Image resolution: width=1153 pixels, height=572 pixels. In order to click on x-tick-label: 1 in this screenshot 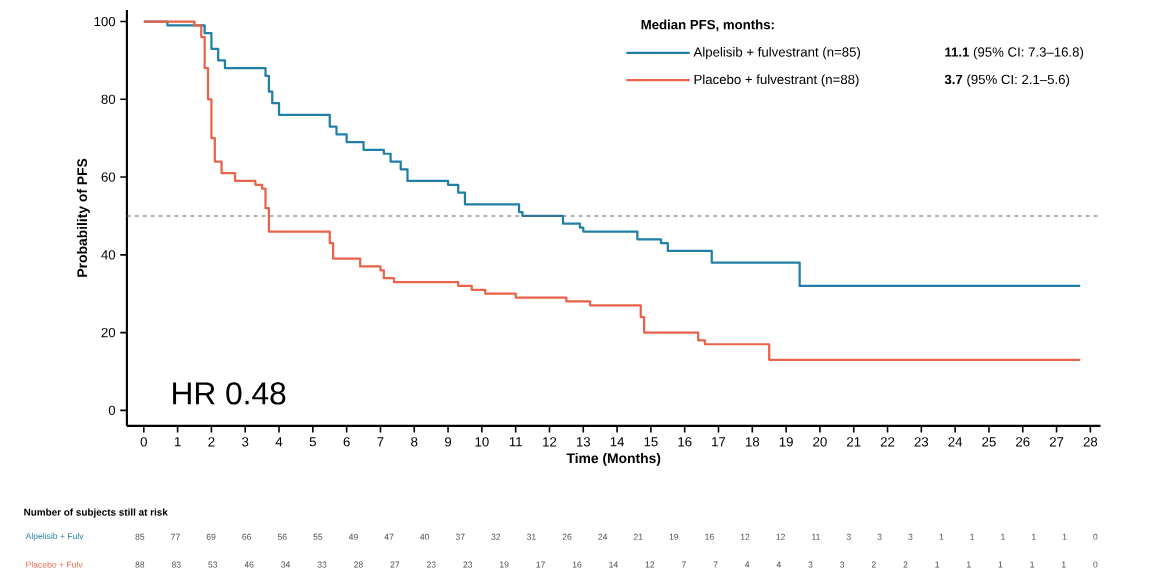, I will do `click(177, 441)`.